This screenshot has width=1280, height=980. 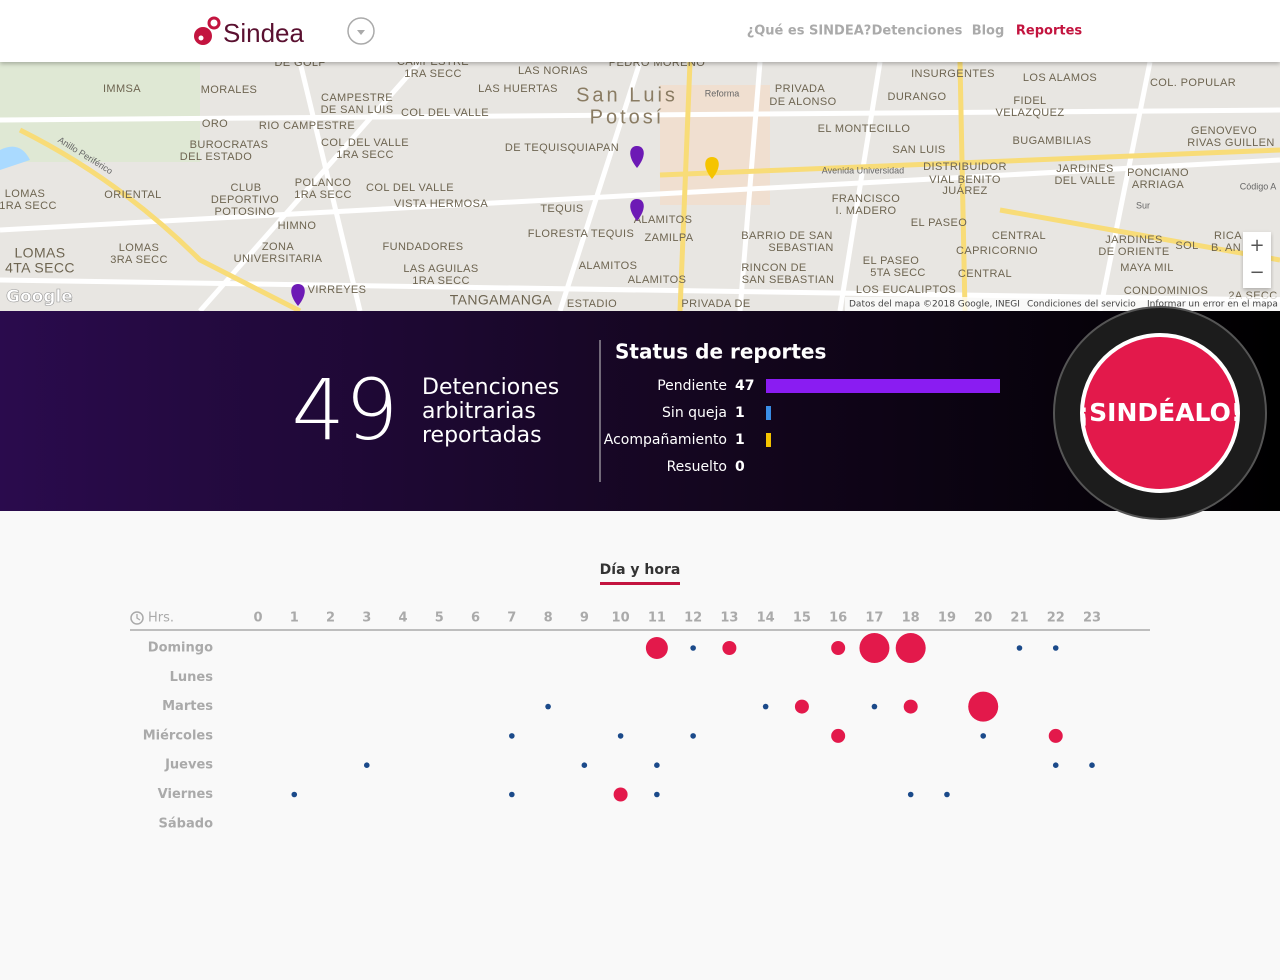 I want to click on x-tick-label: 14, so click(x=766, y=618).